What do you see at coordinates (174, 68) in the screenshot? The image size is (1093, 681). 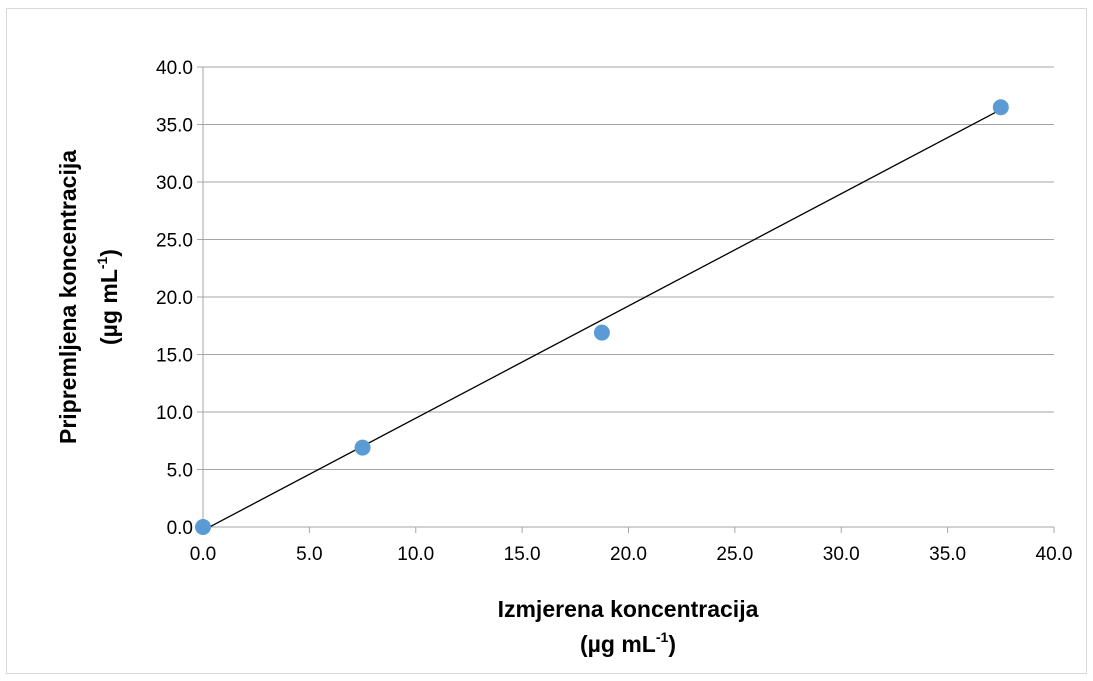 I see `y-tick-label: 40.0` at bounding box center [174, 68].